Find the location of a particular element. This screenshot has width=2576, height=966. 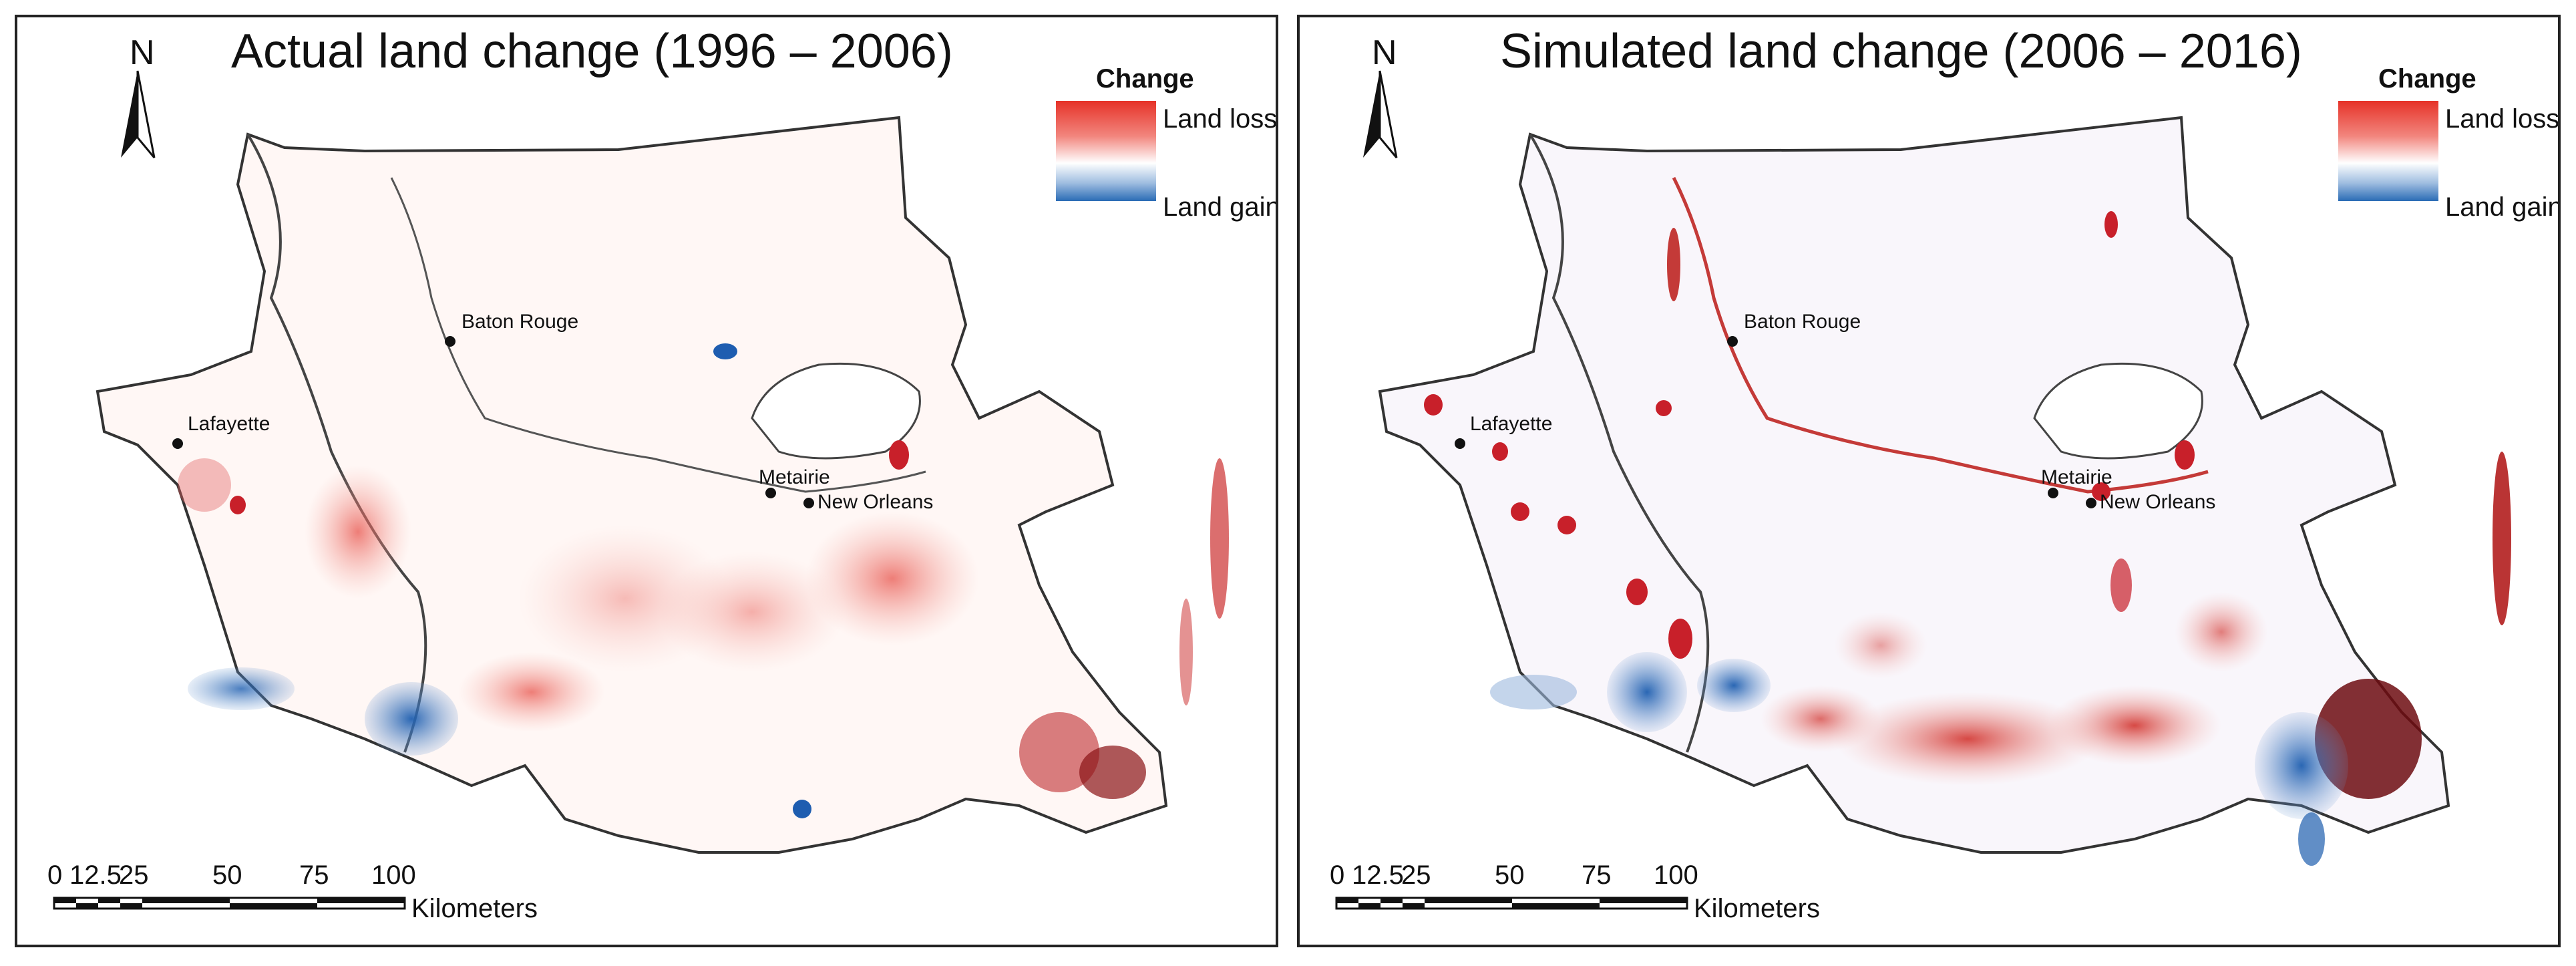

map-title: Simulated land change (2006 – 2016) is located at coordinates (1901, 51).